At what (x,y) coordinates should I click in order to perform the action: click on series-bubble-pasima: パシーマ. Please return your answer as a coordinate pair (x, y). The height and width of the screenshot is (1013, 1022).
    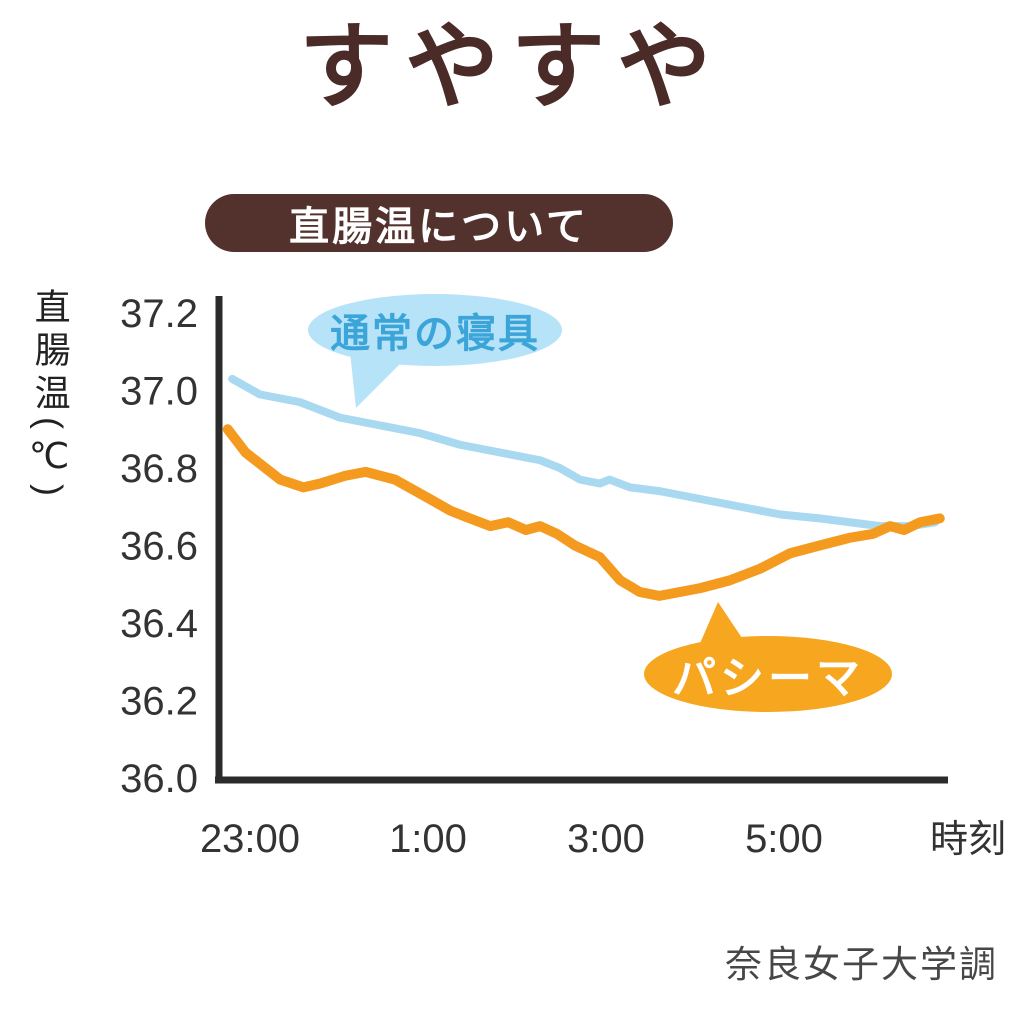
    Looking at the image, I should click on (768, 674).